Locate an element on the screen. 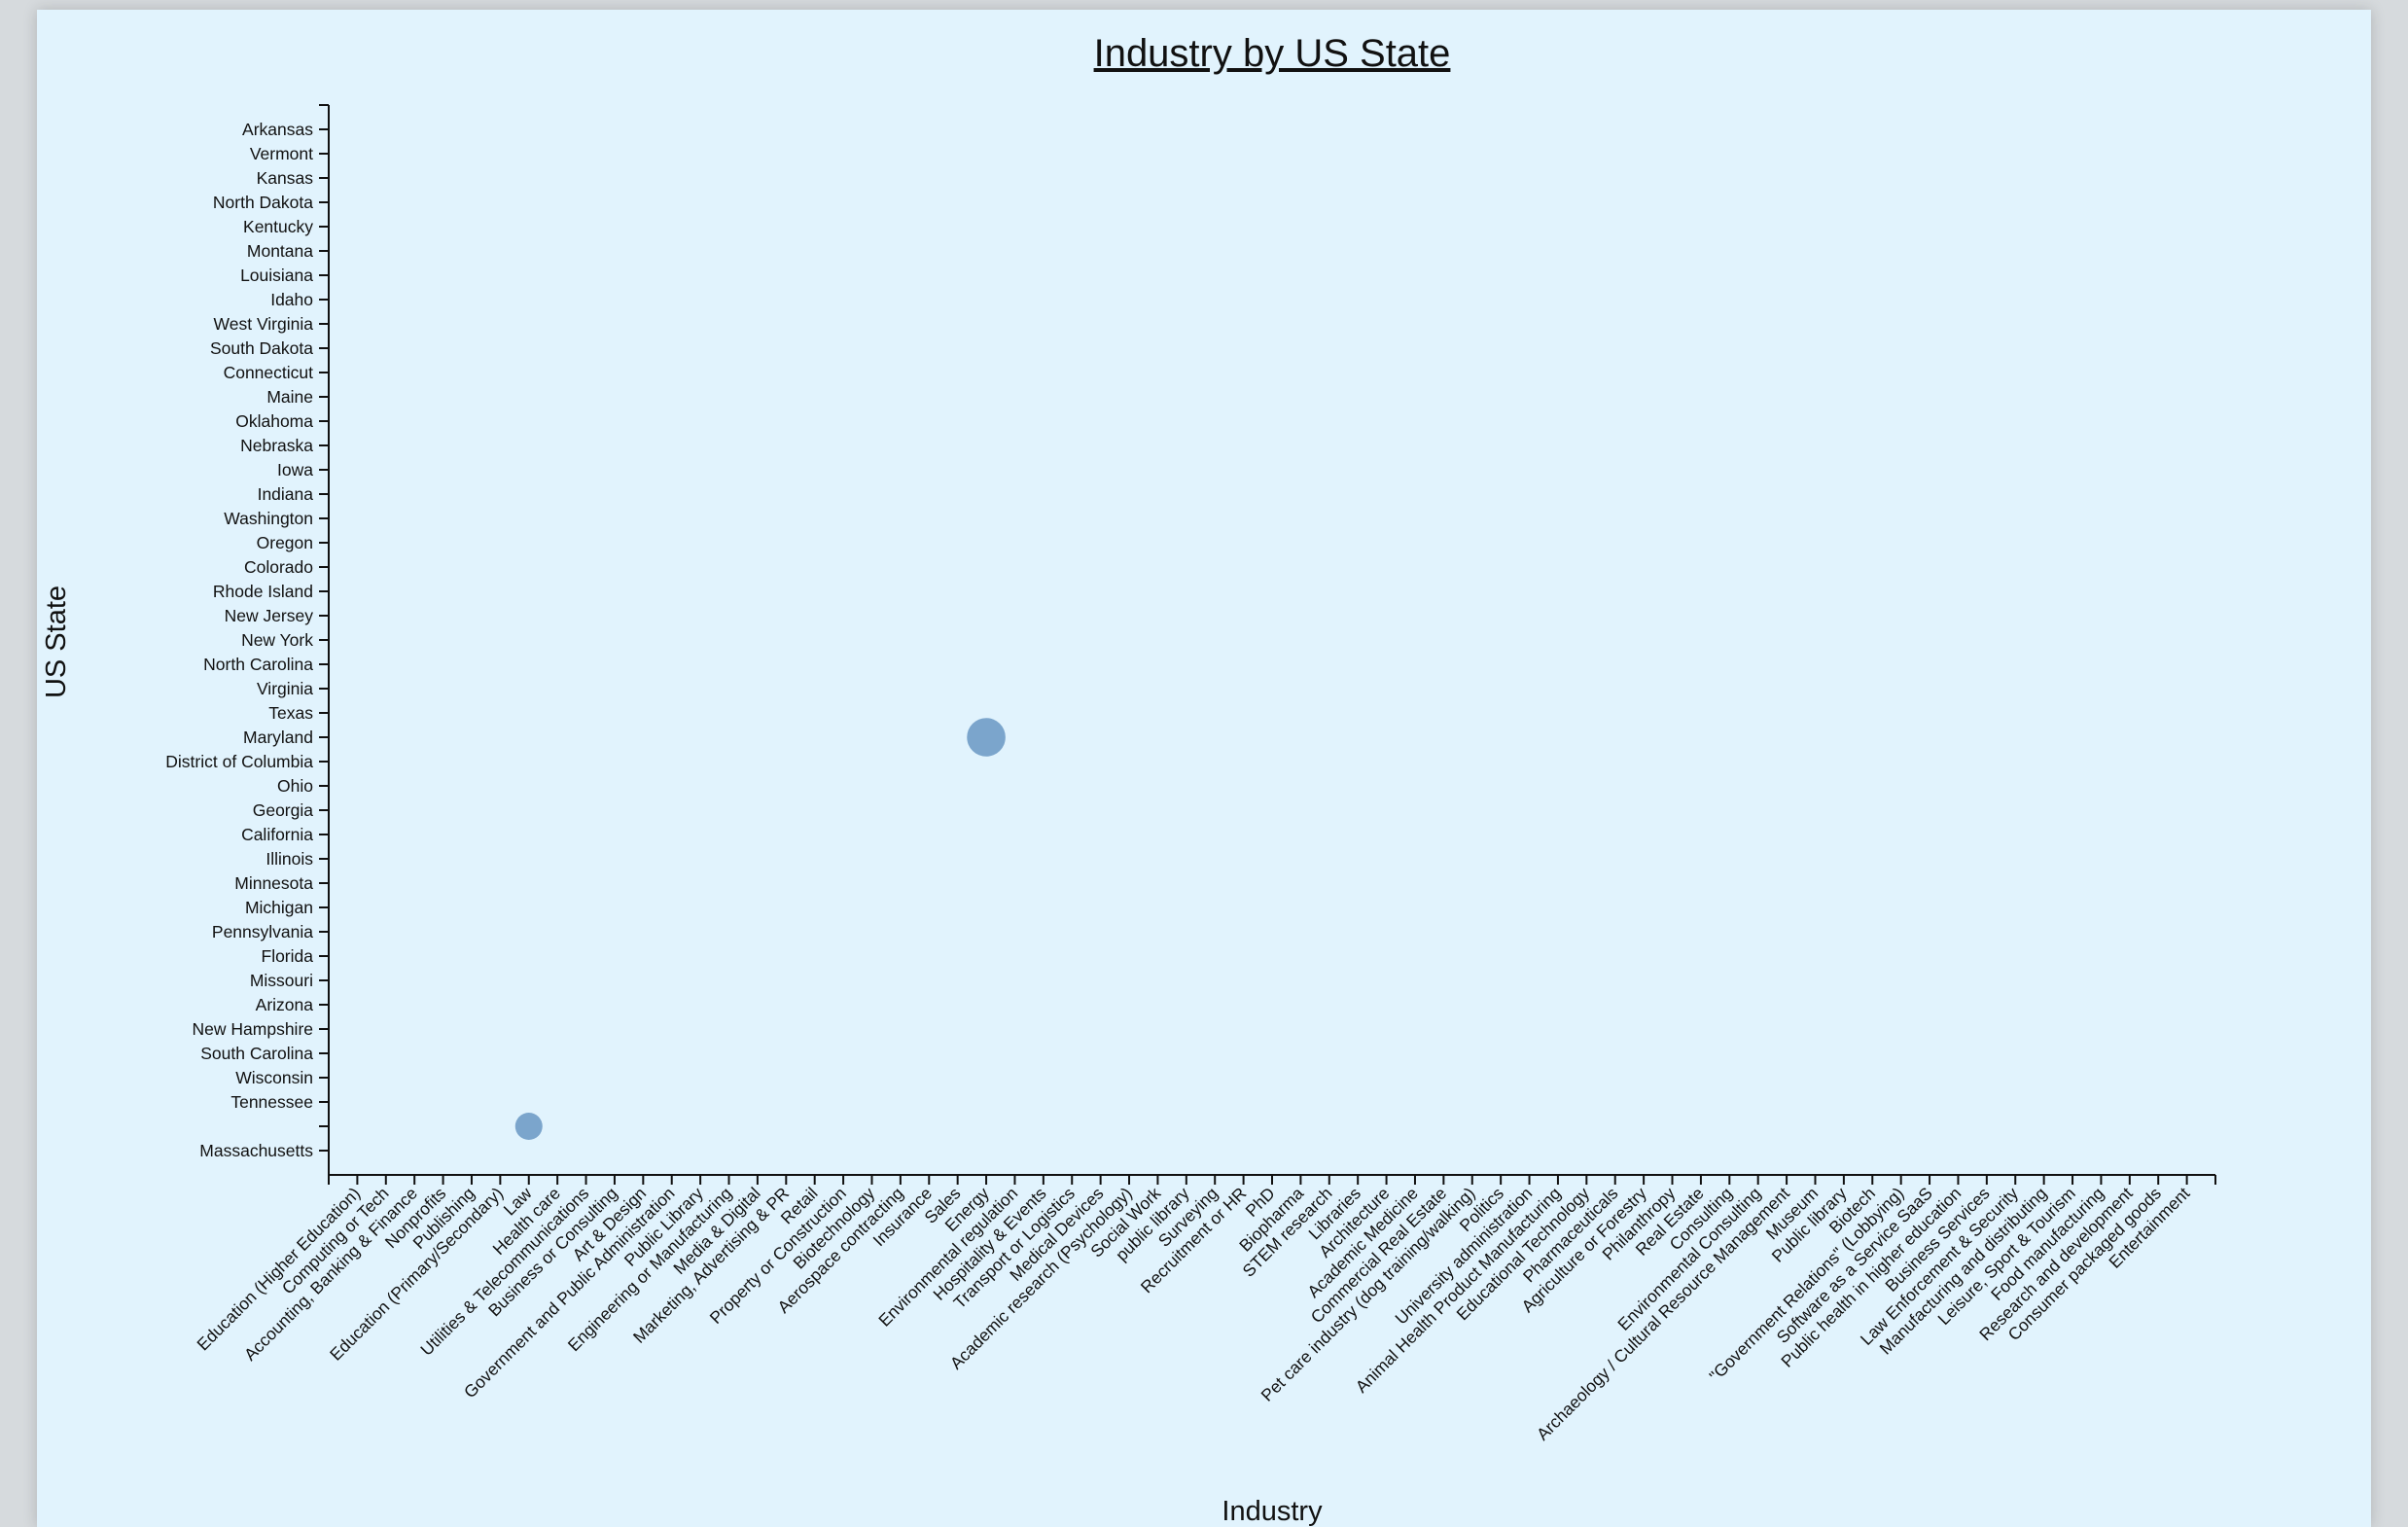 The width and height of the screenshot is (2408, 1527). y-tick-label: Maryland is located at coordinates (278, 738).